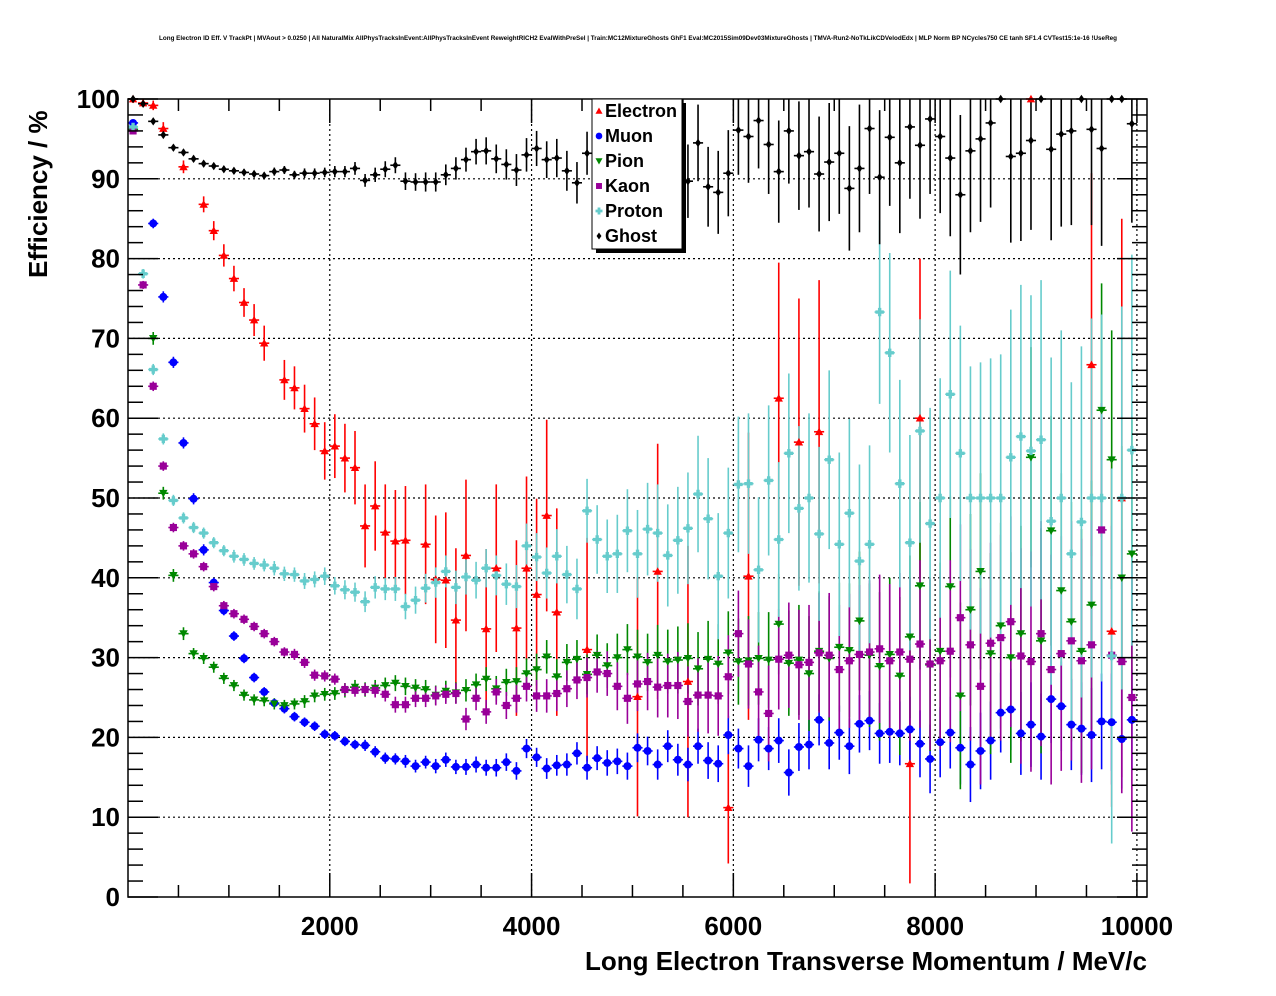 Image resolution: width=1276 pixels, height=996 pixels. Describe the element at coordinates (98, 99) in the screenshot. I see `y-tick-label: 100` at that location.